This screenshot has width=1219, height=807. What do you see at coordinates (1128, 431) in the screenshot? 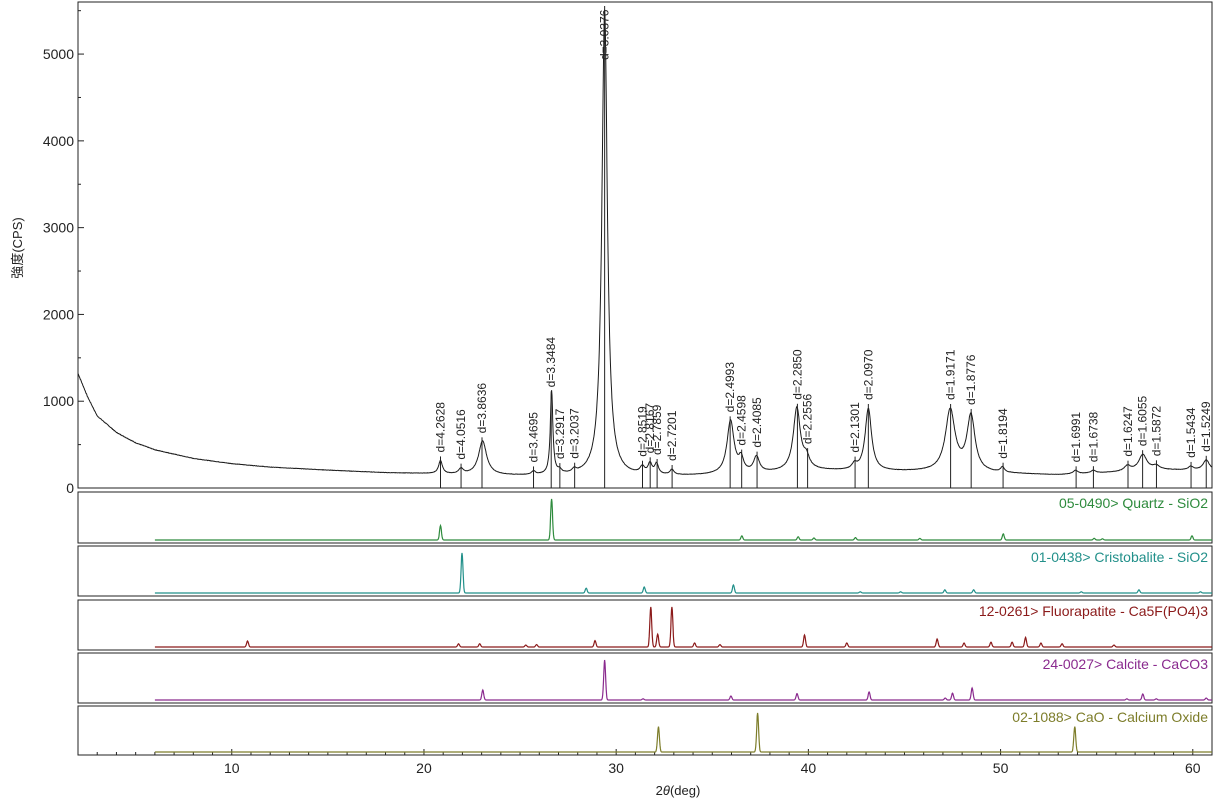
I see `d-spacing-label: d=1.6247` at bounding box center [1128, 431].